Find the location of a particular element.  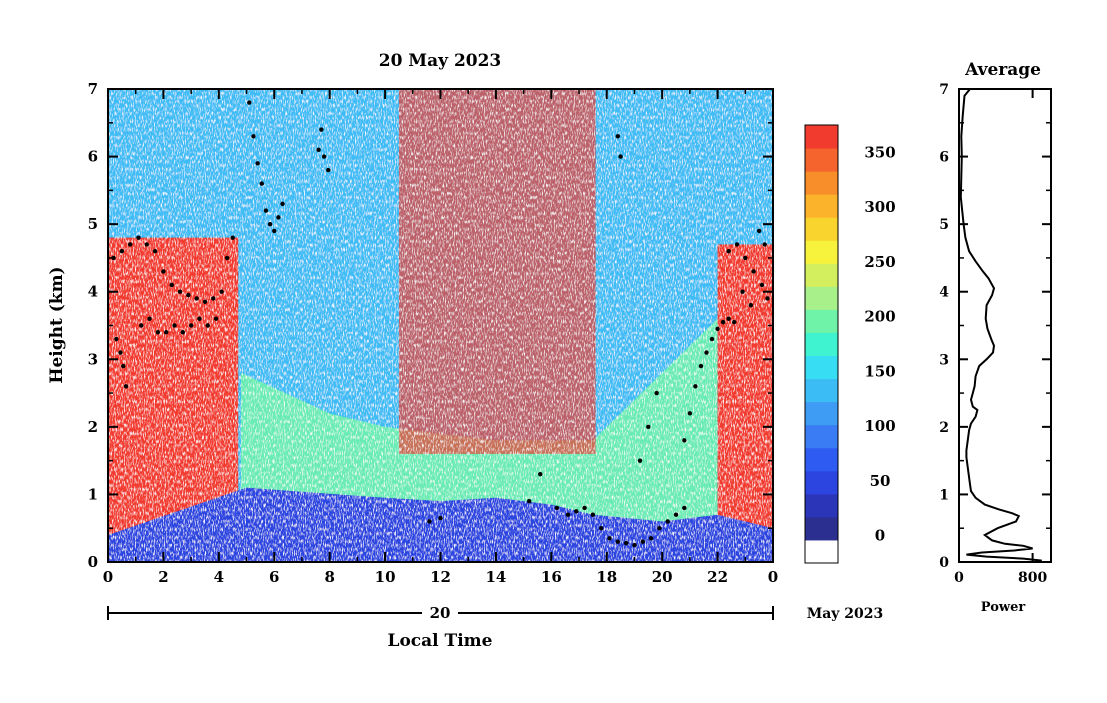

y-tick-label-4: 4 is located at coordinates (93, 292).